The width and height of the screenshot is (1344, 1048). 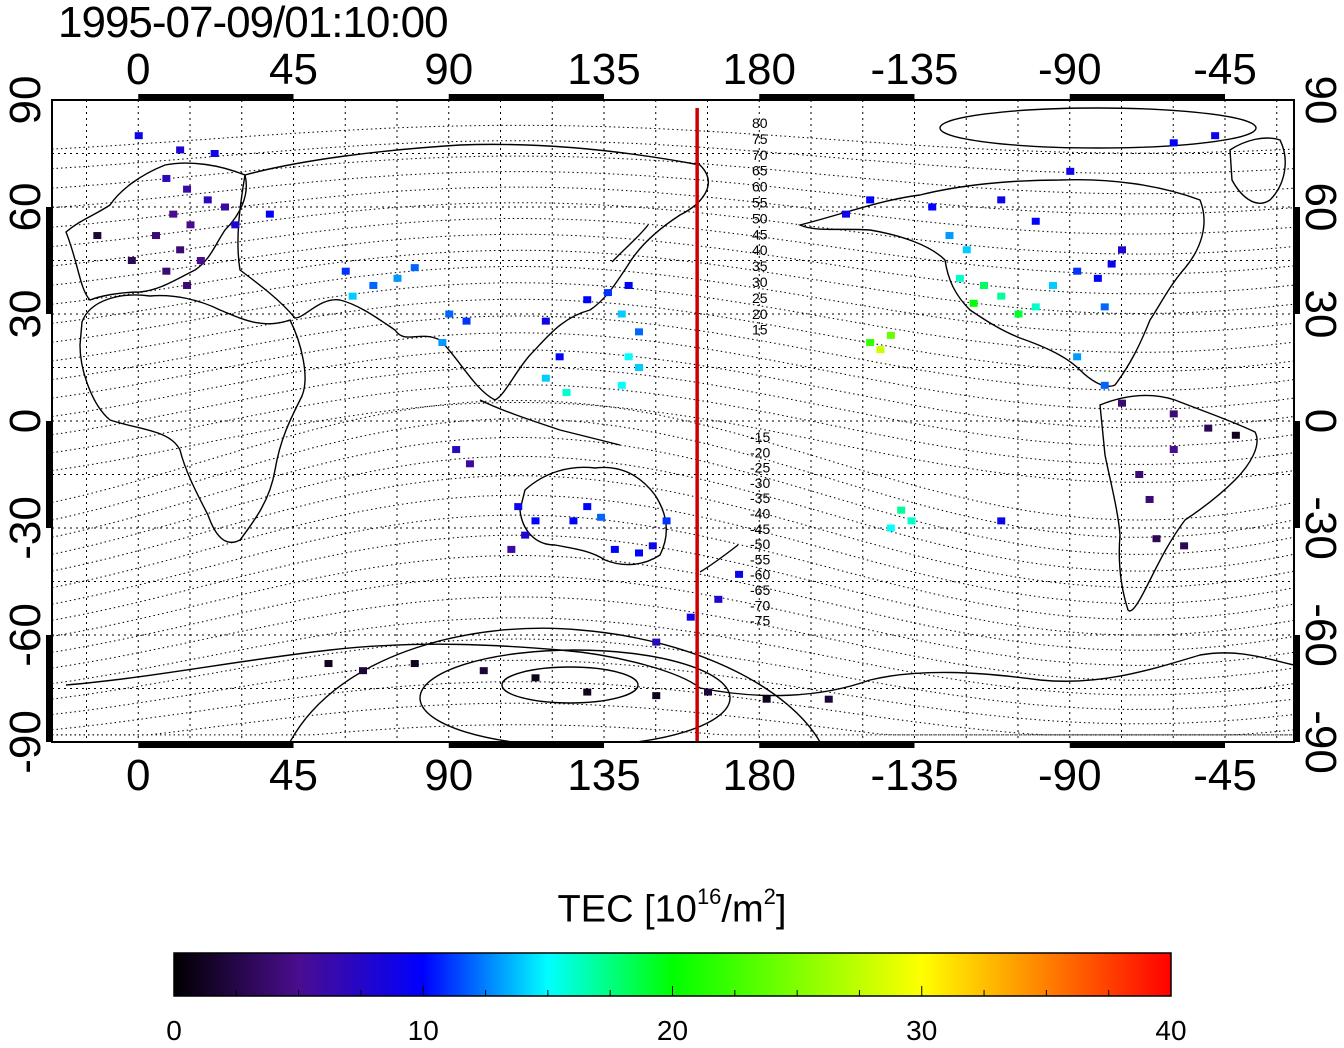 I want to click on lat-tick-label-left: 30, so click(x=25, y=314).